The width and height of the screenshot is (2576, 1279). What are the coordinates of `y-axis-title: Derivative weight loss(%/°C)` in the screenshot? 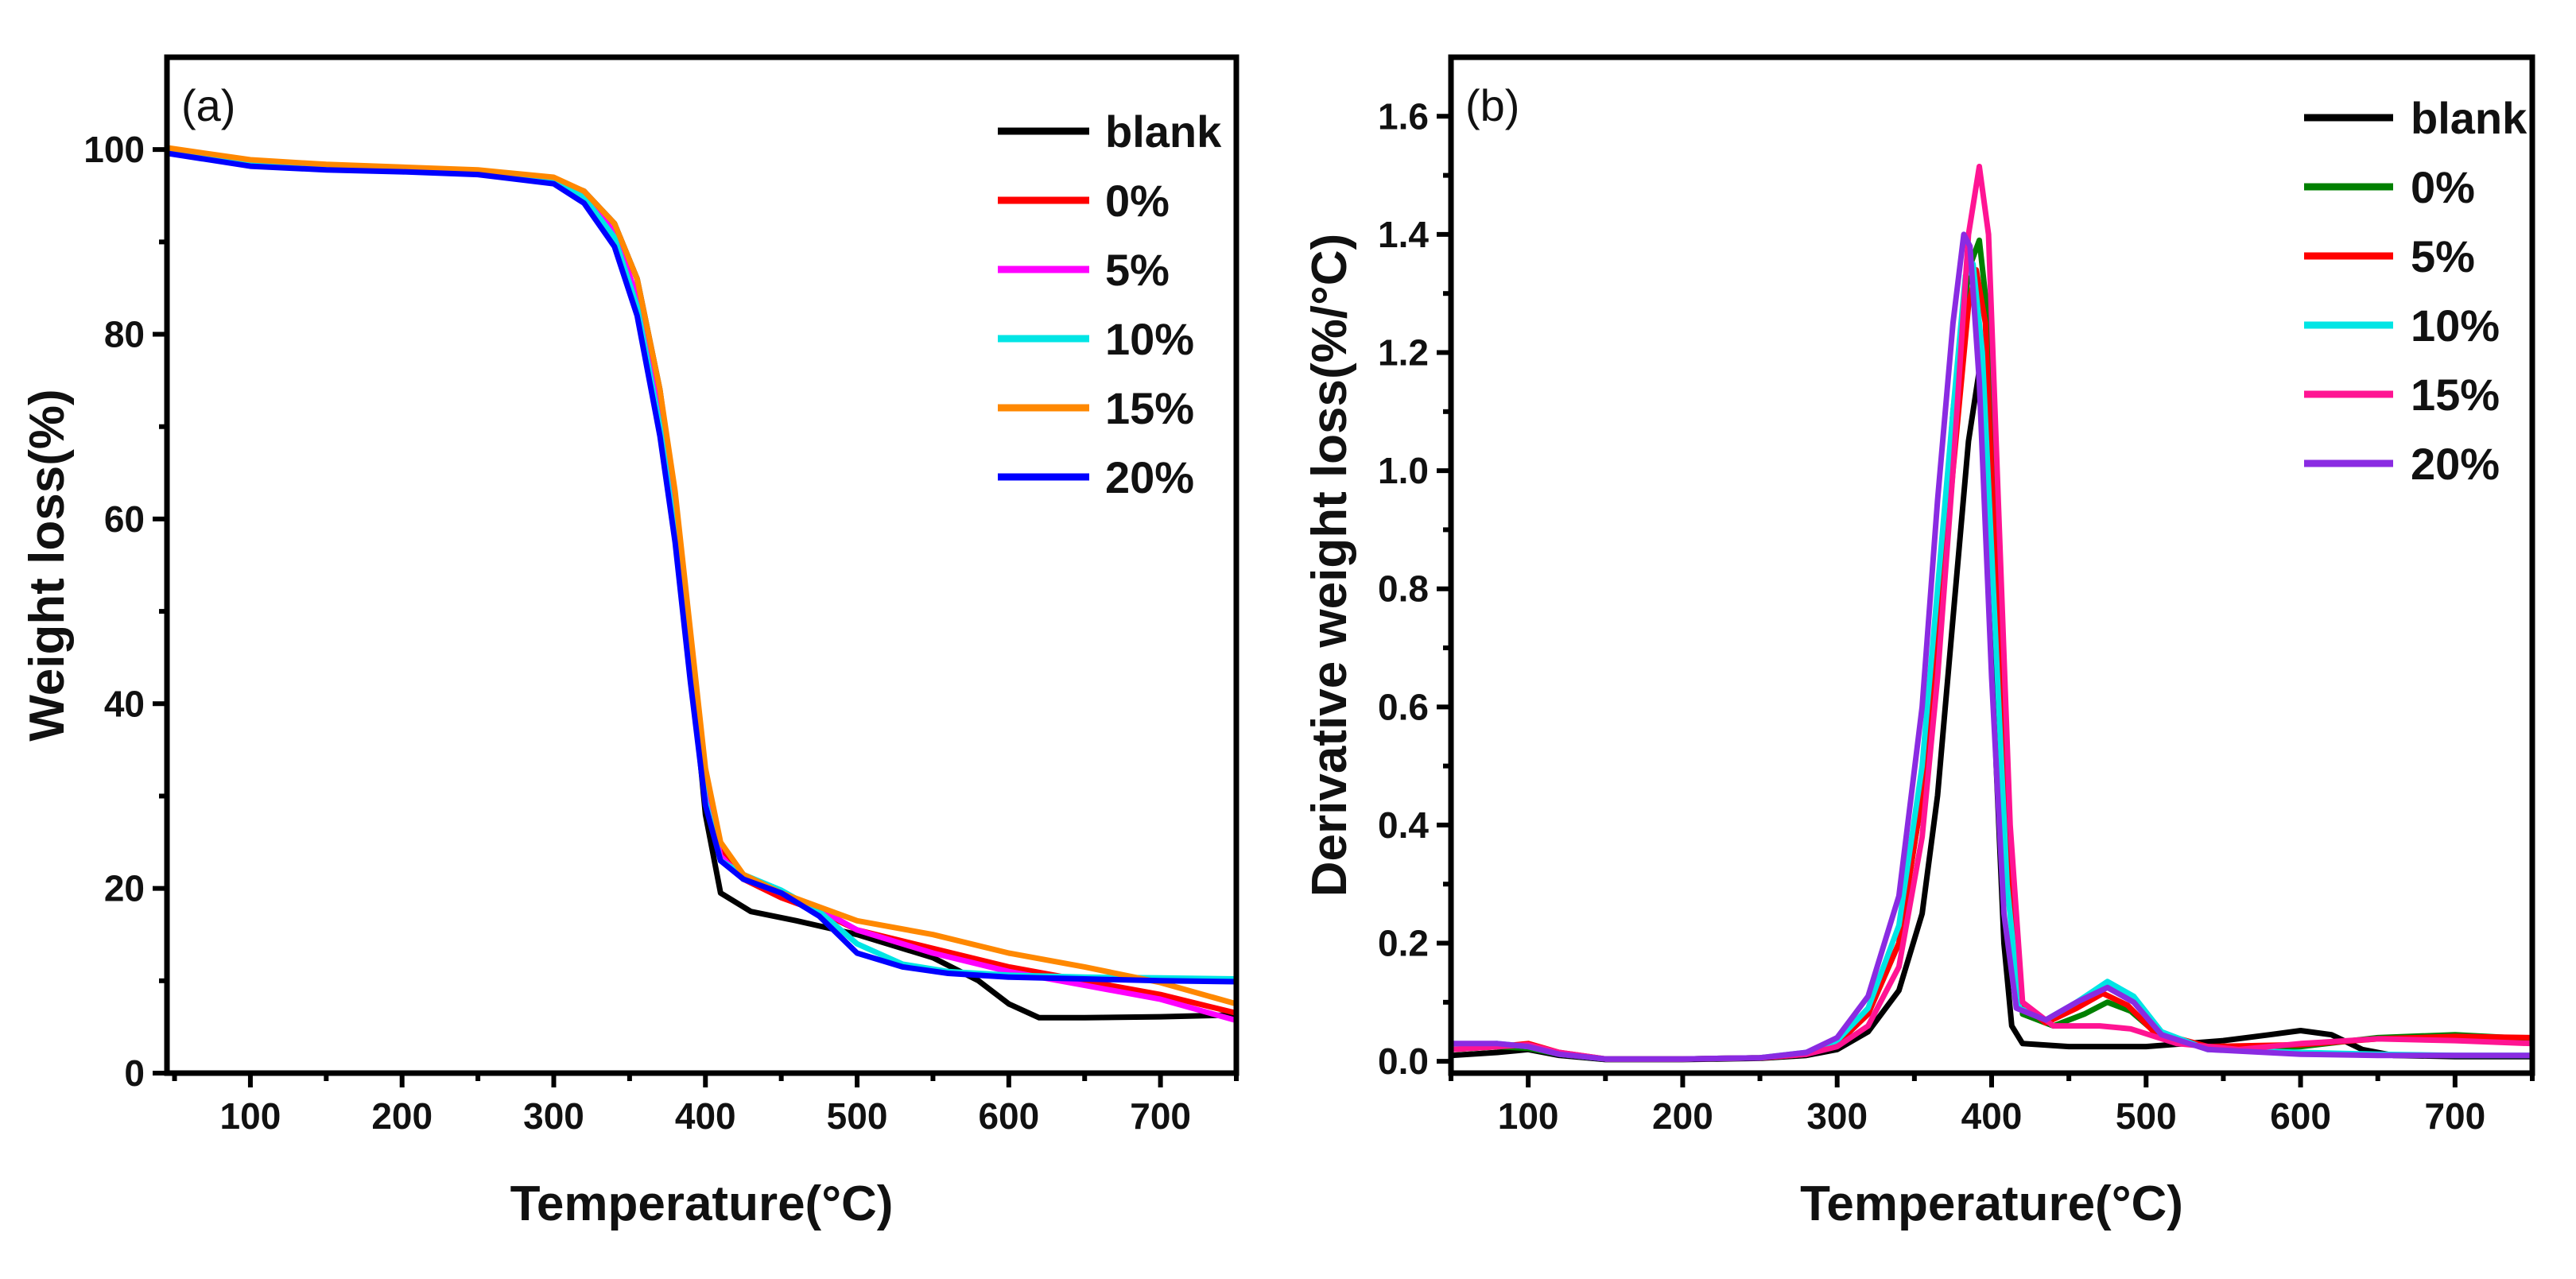 It's located at (1330, 565).